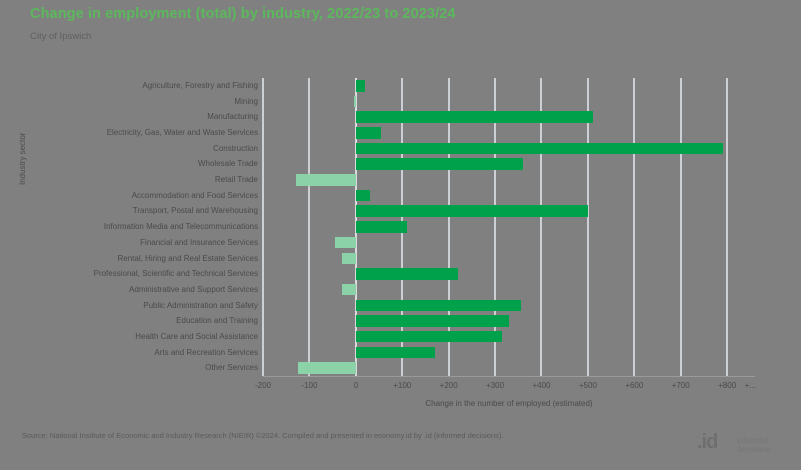 The width and height of the screenshot is (801, 470). Describe the element at coordinates (263, 385) in the screenshot. I see `x-tick-label: -200` at that location.